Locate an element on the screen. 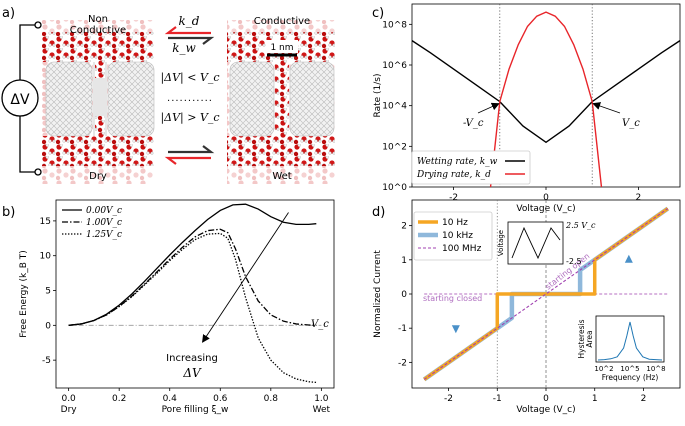 This screenshot has height=426, width=685. b-x-extra-label: Dry is located at coordinates (69, 410).